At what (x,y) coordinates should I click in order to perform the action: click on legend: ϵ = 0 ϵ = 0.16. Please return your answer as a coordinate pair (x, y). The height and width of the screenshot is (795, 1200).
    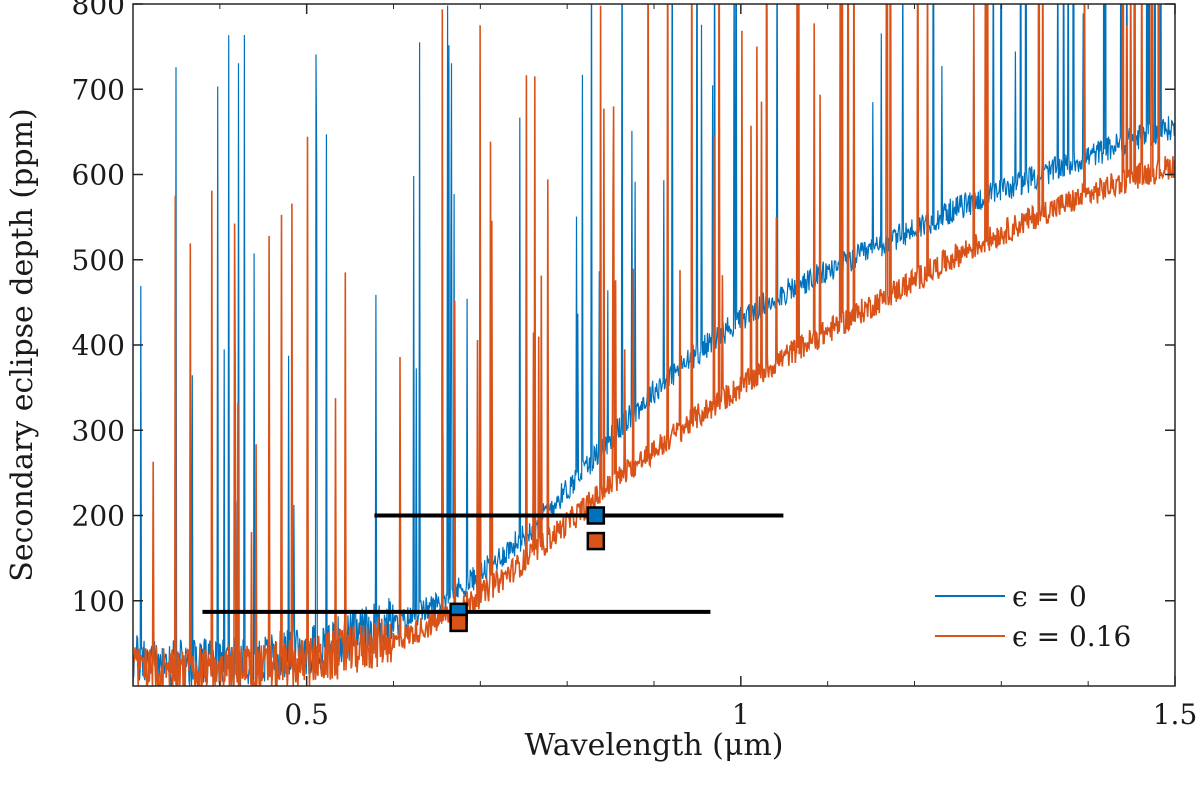
    Looking at the image, I should click on (1033, 616).